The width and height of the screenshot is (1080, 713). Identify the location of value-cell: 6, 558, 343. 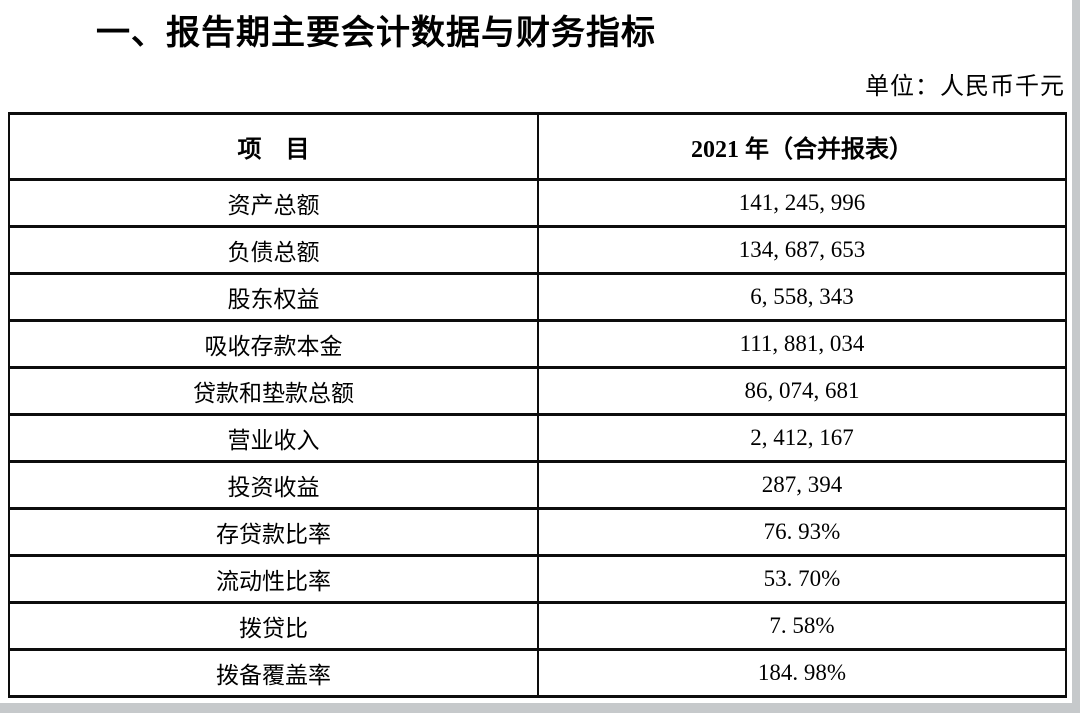
(802, 296).